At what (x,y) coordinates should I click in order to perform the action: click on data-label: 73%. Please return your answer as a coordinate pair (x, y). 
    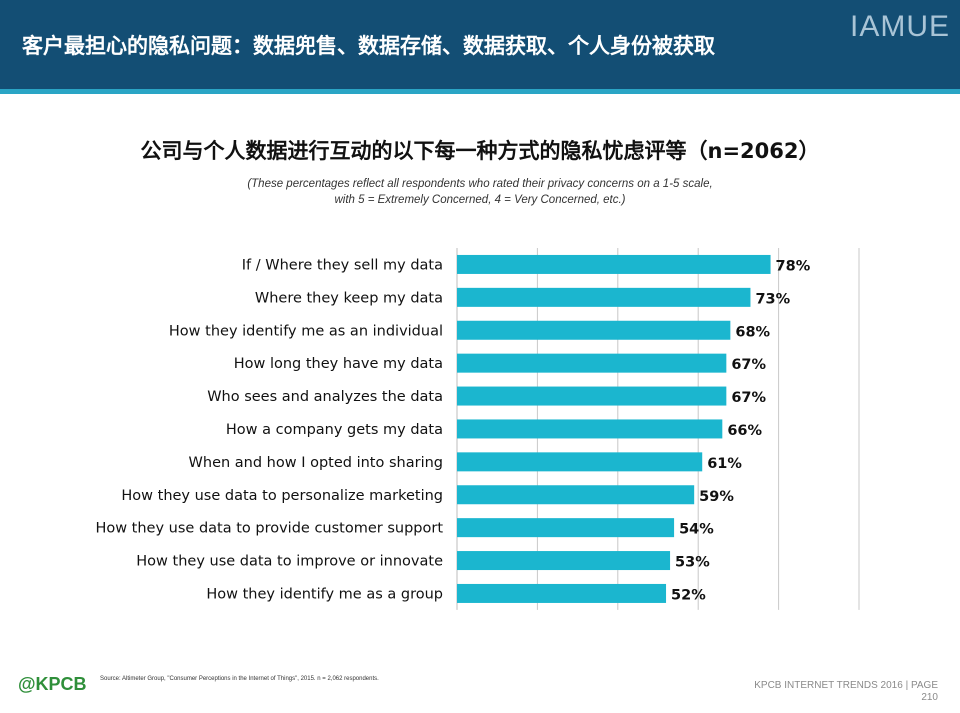
    Looking at the image, I should click on (772, 299).